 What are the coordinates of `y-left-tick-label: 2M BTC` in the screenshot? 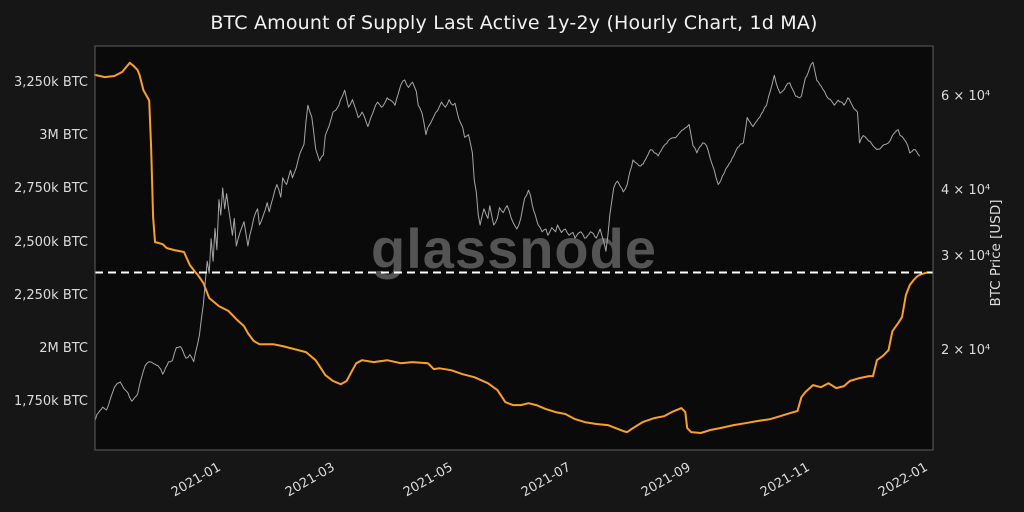 It's located at (63, 349).